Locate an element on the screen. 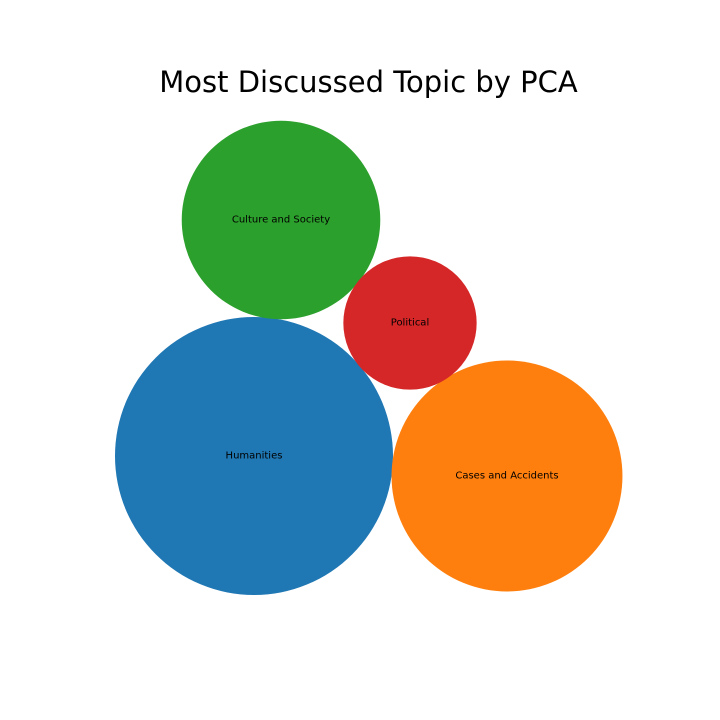  bubble-label-cases-and-accidents: Cases and Accidents is located at coordinates (506, 476).